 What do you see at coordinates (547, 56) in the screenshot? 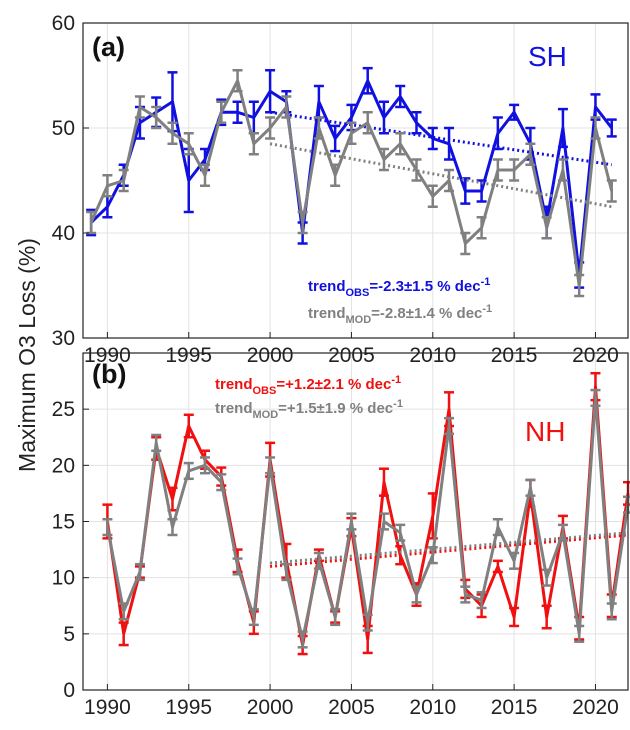
I see `panel-a-region-label: SH` at bounding box center [547, 56].